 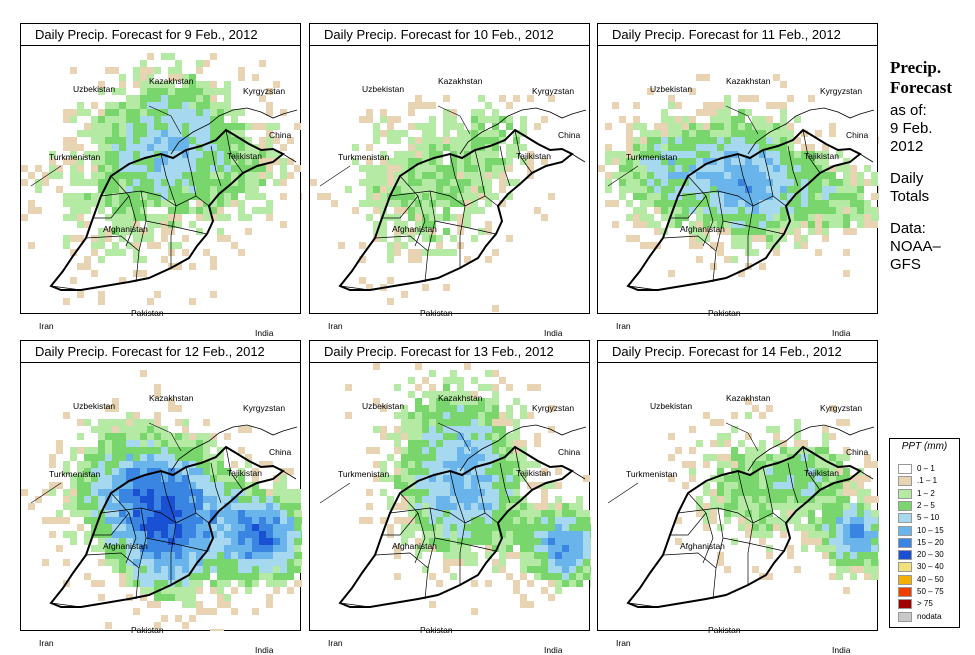 What do you see at coordinates (280, 452) in the screenshot?
I see `country-label-china: China` at bounding box center [280, 452].